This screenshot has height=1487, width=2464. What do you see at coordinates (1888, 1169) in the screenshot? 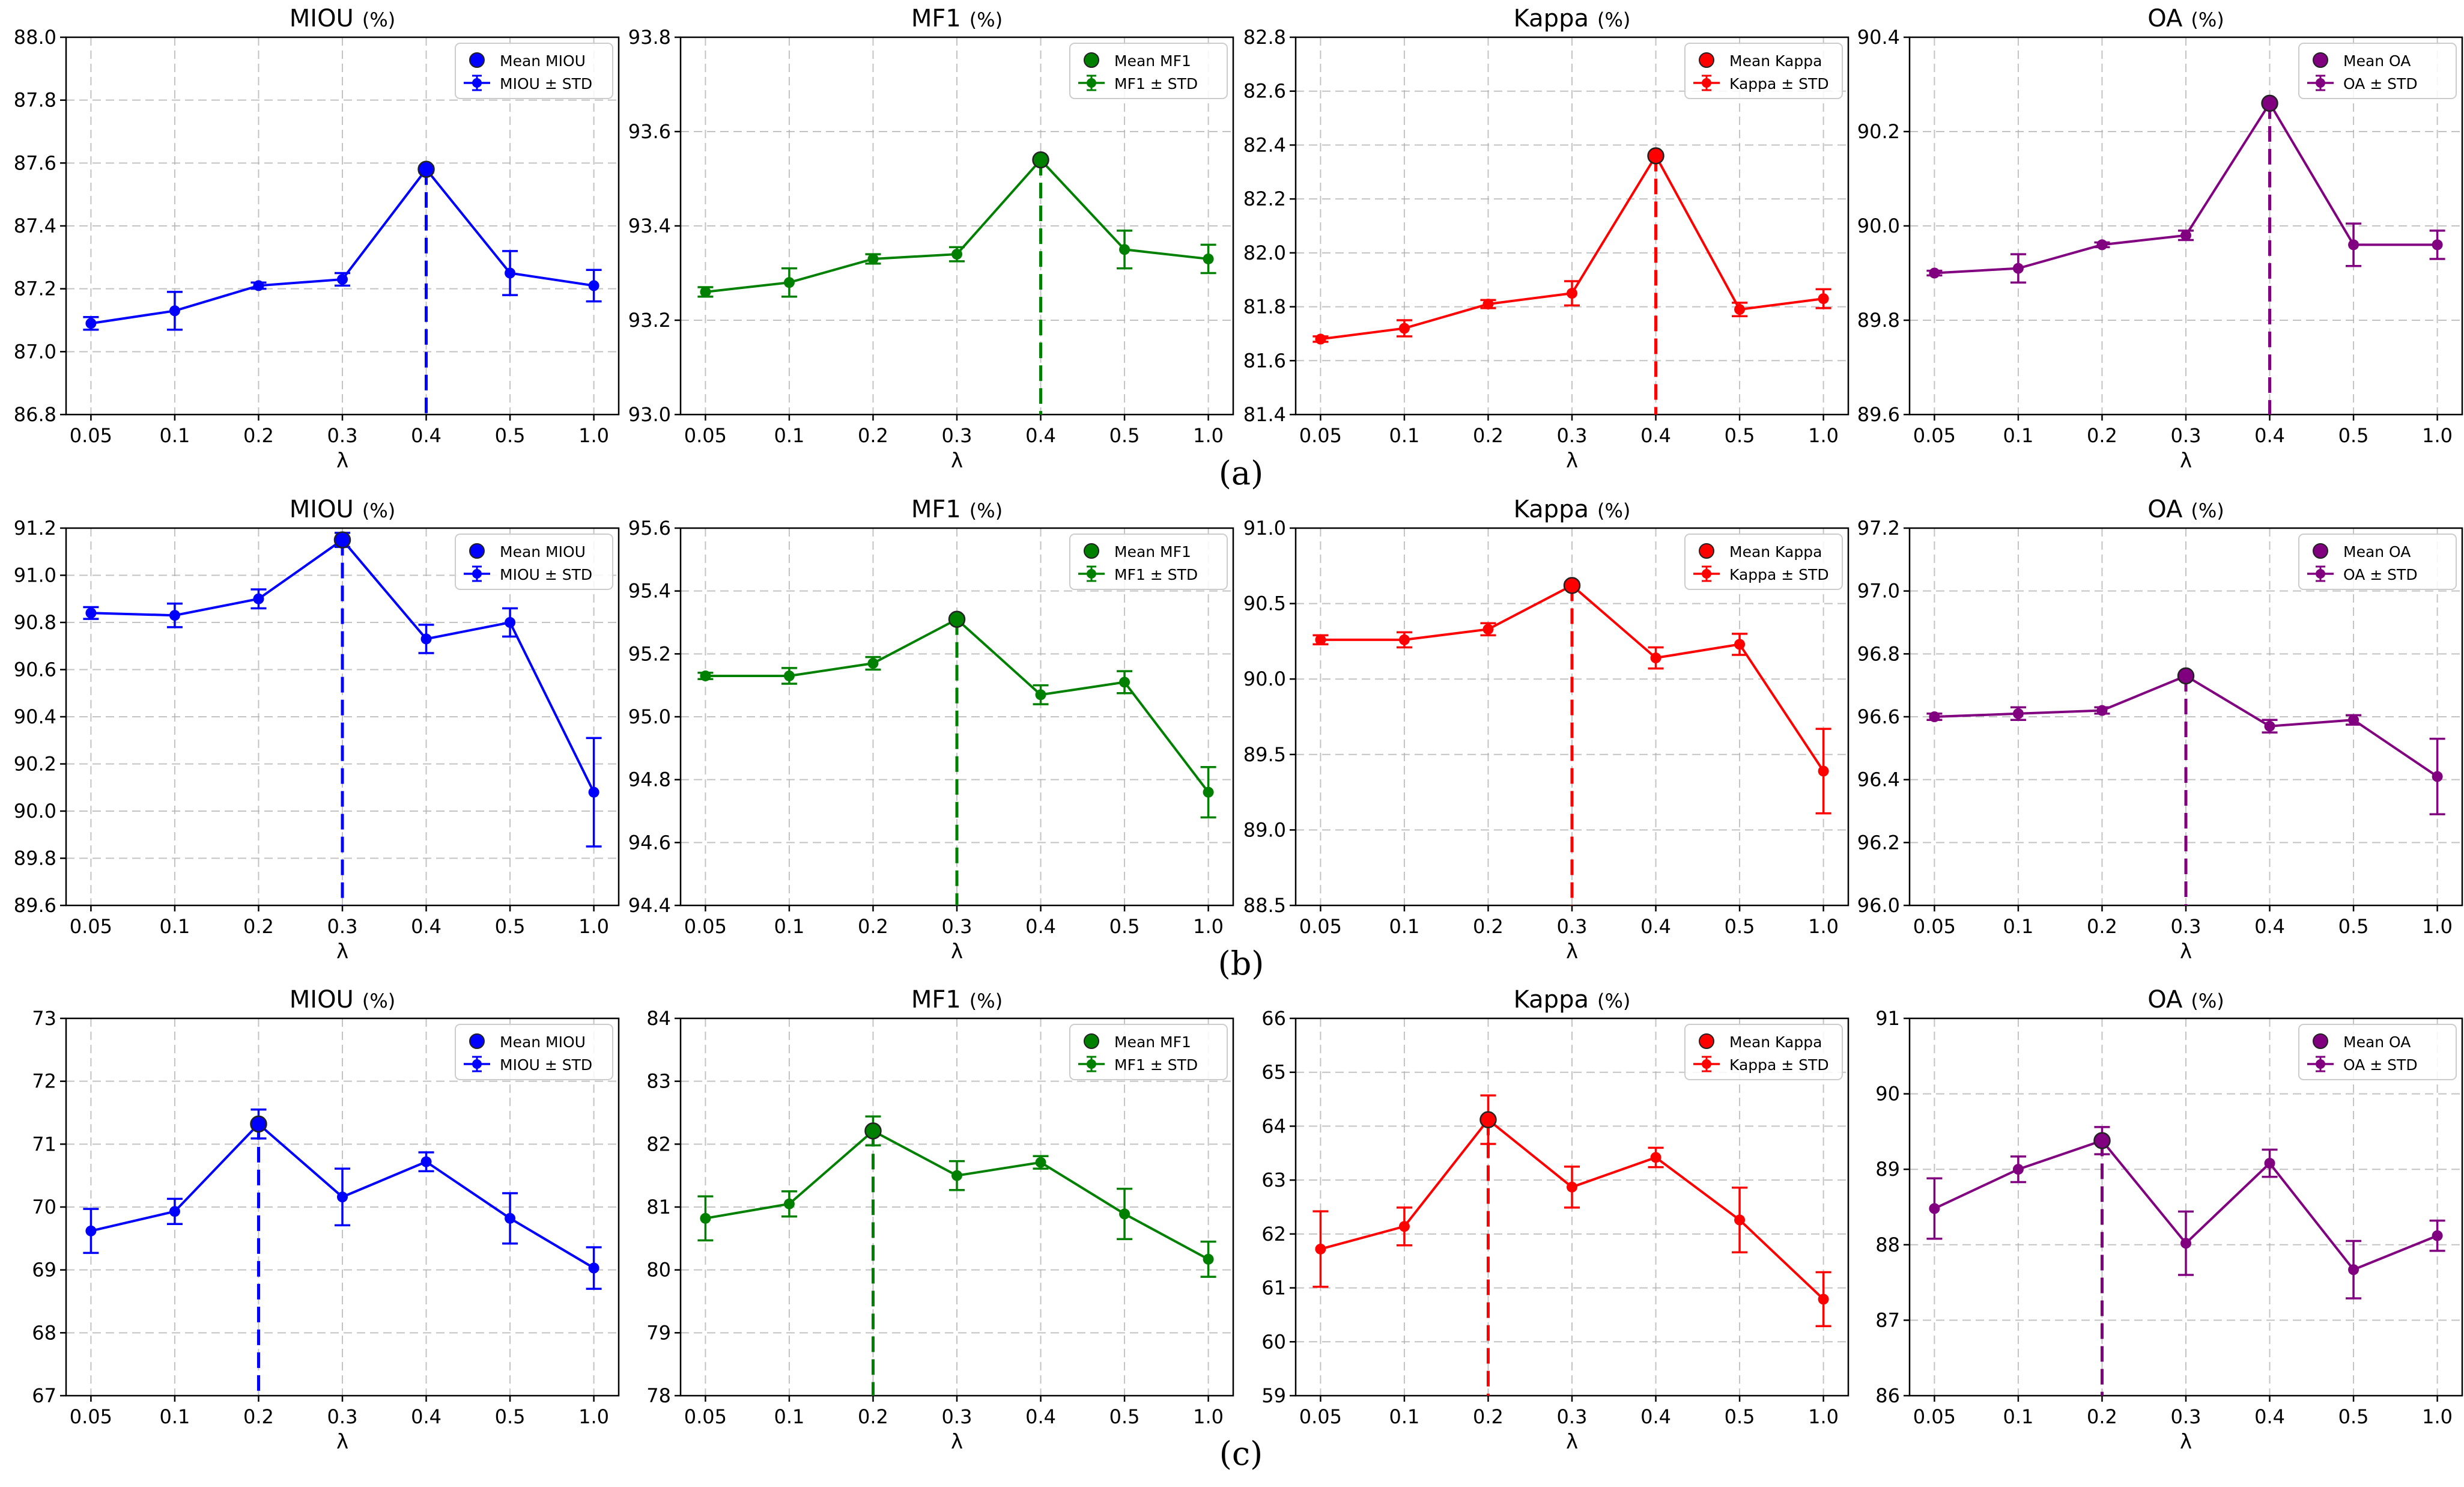
I see `y-tick-label: 89` at bounding box center [1888, 1169].